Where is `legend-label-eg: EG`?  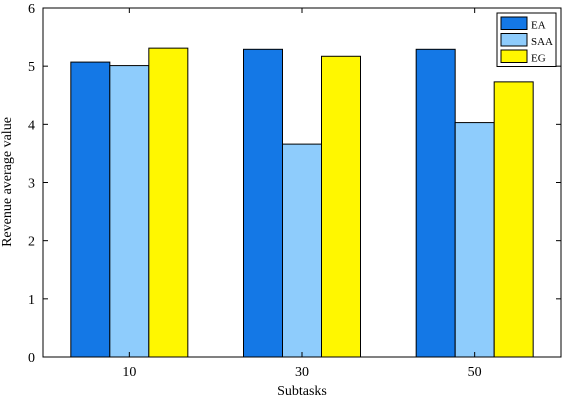
legend-label-eg: EG is located at coordinates (538, 59).